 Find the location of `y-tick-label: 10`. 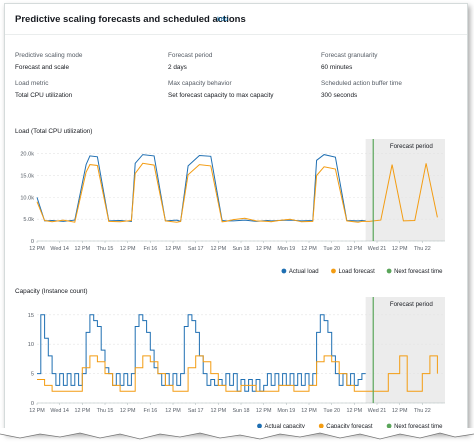

y-tick-label: 10 is located at coordinates (31, 345).